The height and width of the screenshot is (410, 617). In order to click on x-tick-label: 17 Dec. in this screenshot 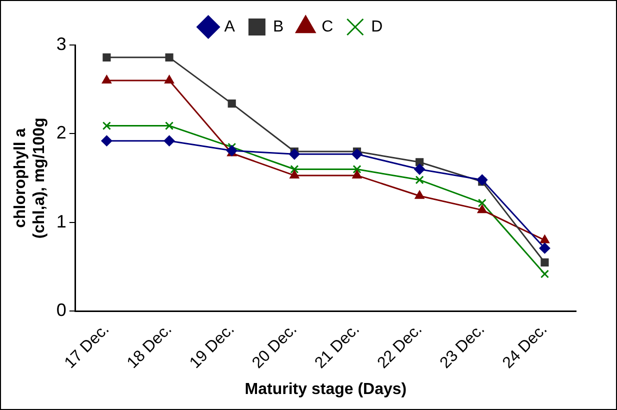, I will do `click(87, 346)`.